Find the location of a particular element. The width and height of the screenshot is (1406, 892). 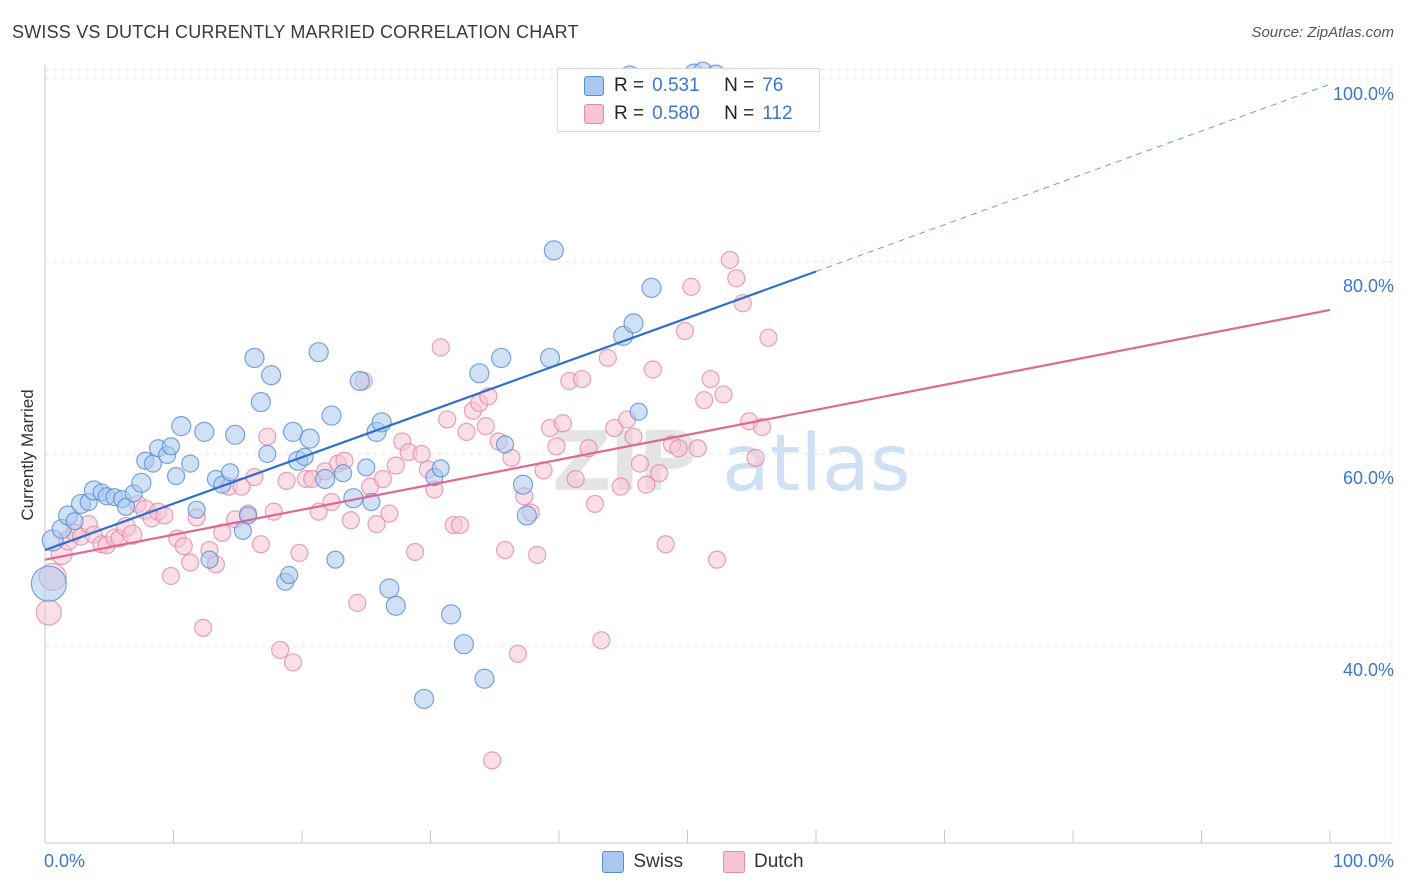

series-legend: Swiss Dutch is located at coordinates (703, 862).